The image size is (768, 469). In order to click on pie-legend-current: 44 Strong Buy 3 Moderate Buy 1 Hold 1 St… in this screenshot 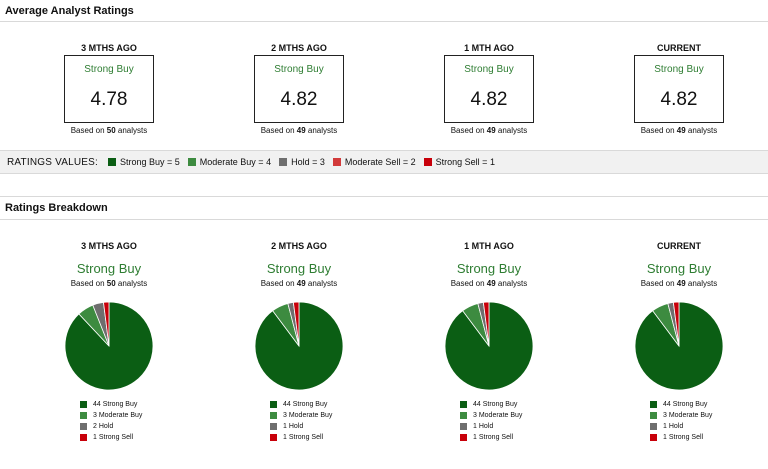, I will do `click(695, 421)`.